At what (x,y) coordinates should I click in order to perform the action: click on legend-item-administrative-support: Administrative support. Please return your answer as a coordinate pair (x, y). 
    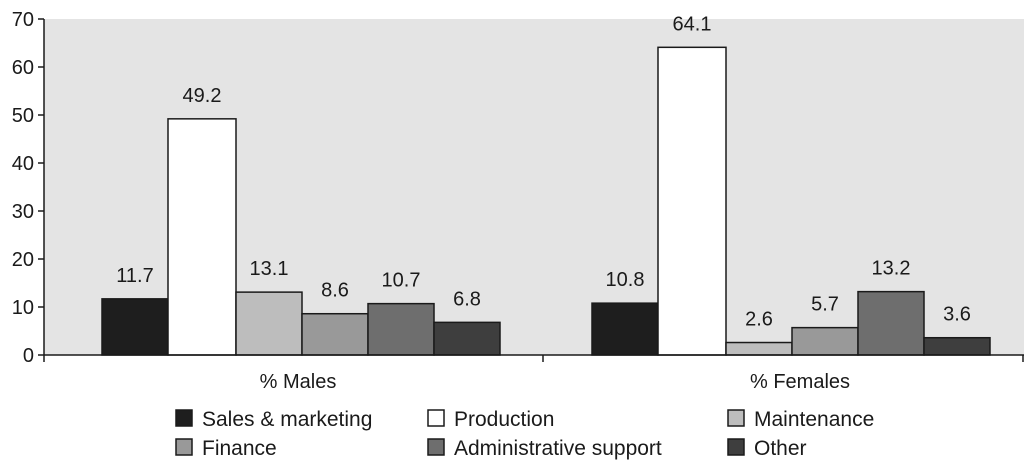
    Looking at the image, I should click on (544, 448).